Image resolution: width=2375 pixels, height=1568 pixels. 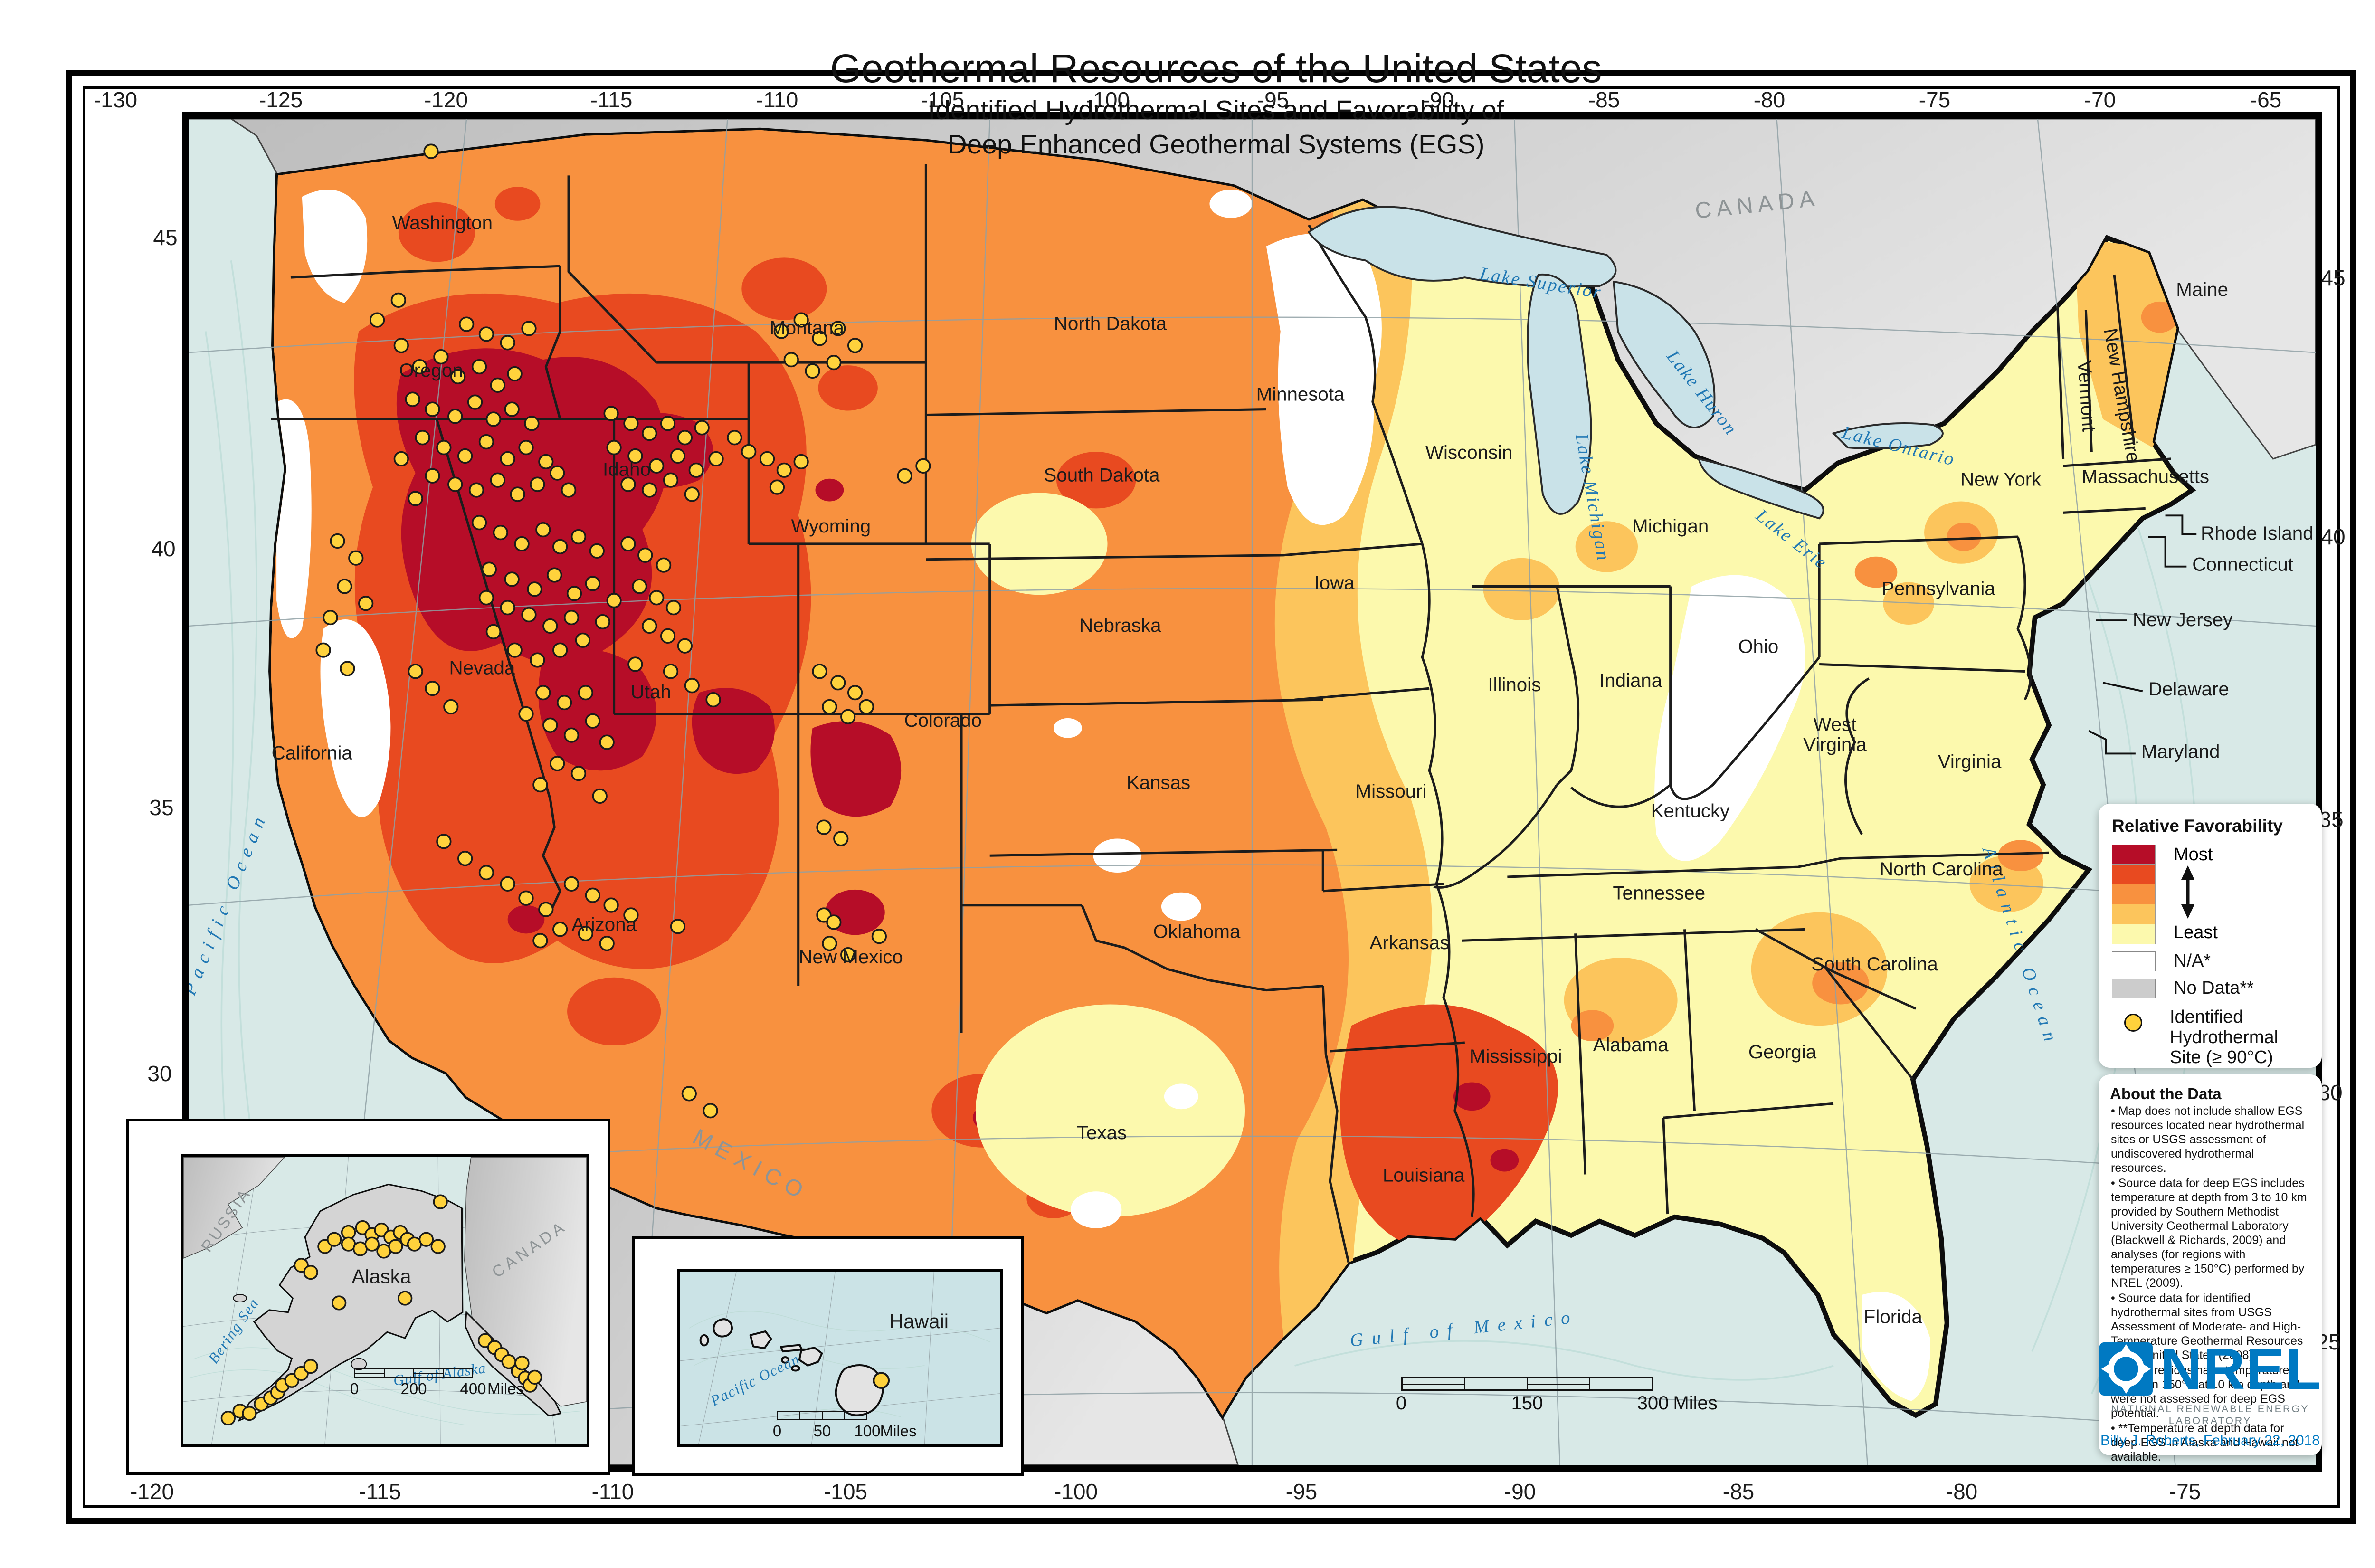 What do you see at coordinates (2100, 100) in the screenshot?
I see `axis-label: -70` at bounding box center [2100, 100].